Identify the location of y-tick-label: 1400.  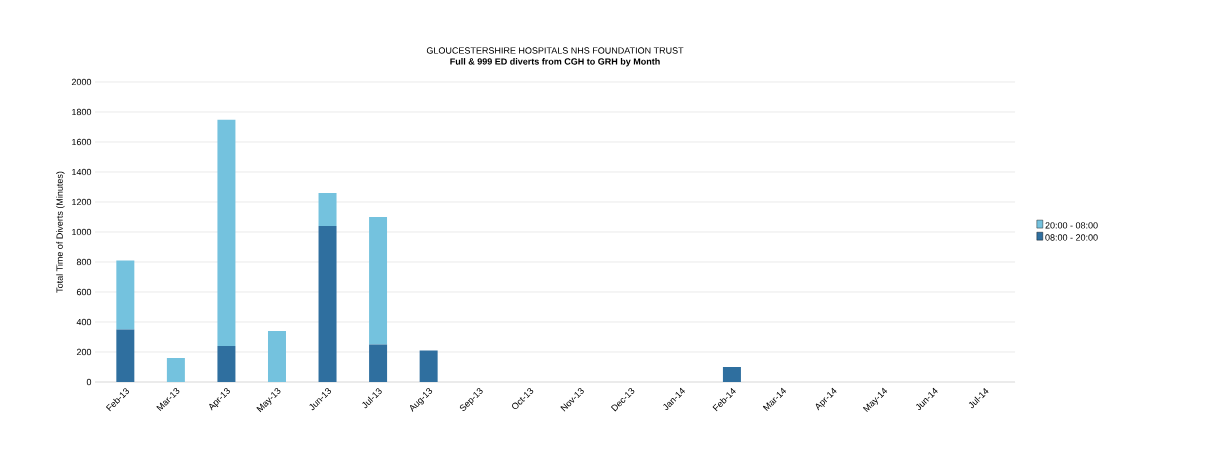
(82, 172).